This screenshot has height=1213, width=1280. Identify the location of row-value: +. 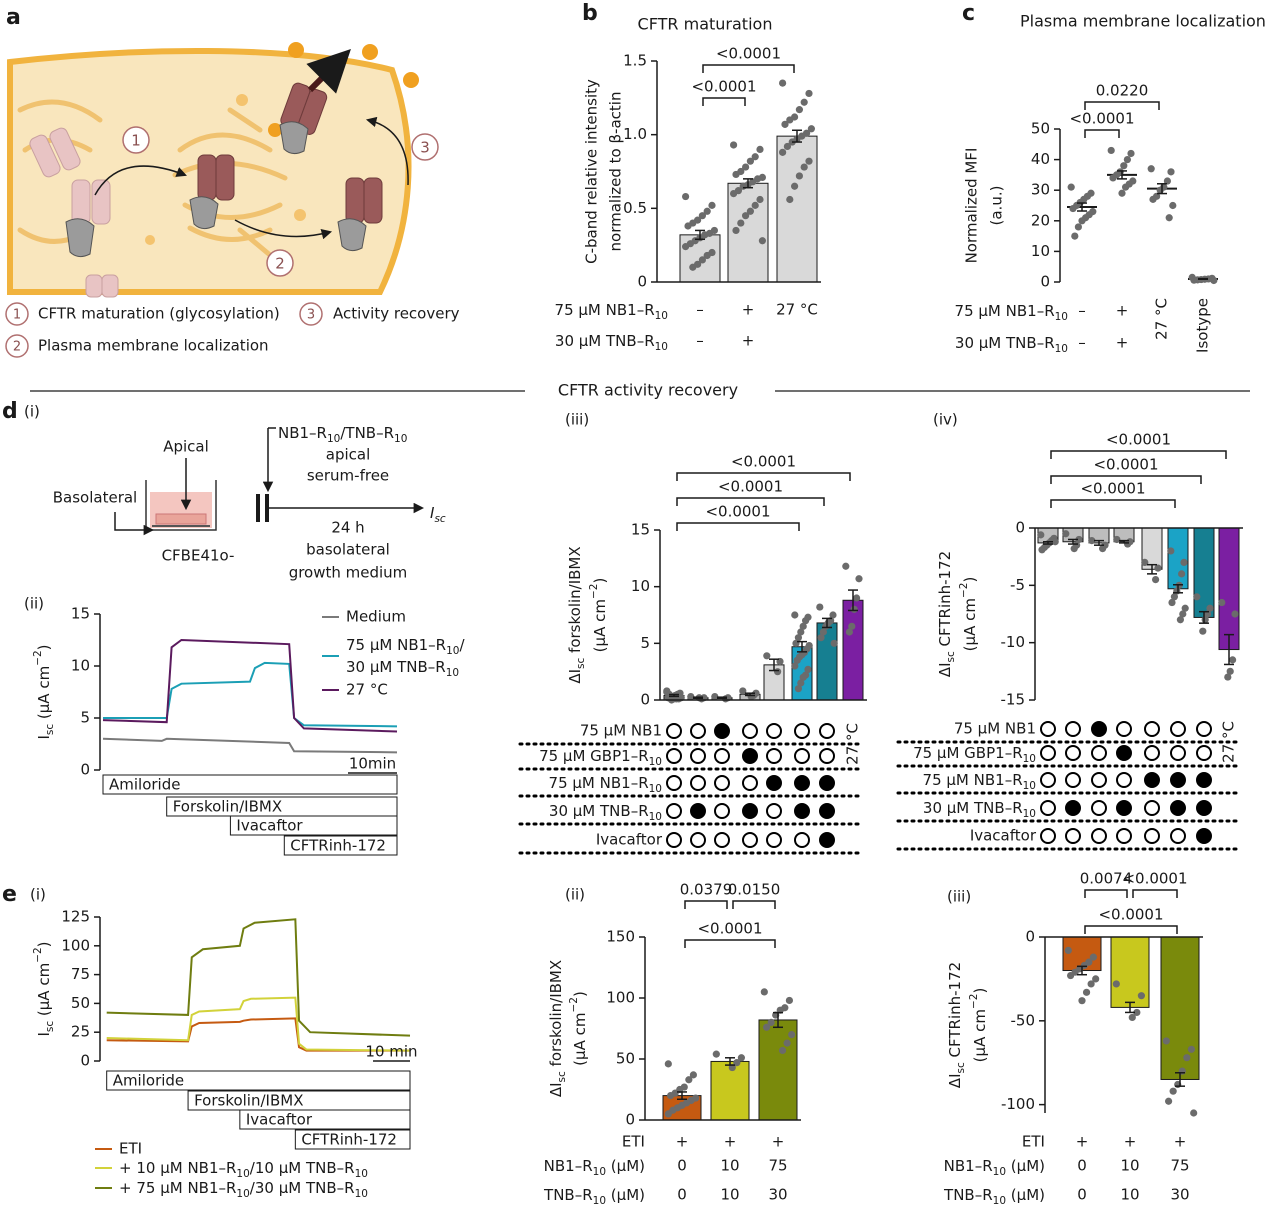
(730, 1142).